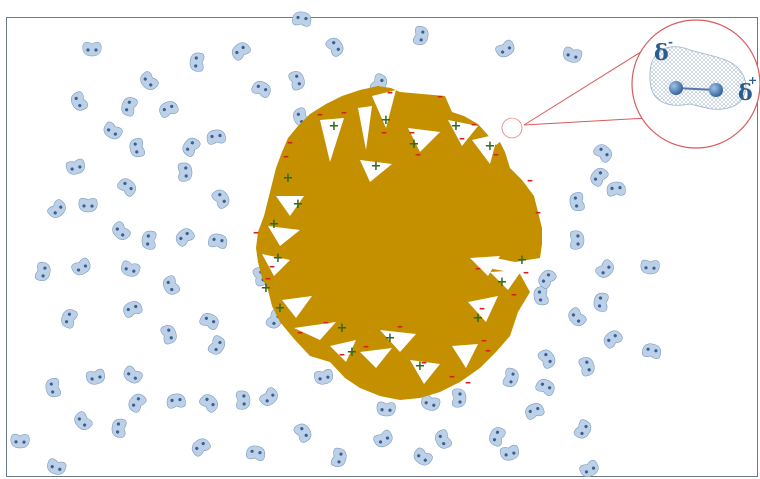 The width and height of the screenshot is (760, 479). What do you see at coordinates (670, 42) in the screenshot?
I see `delta-minus-sign: -` at bounding box center [670, 42].